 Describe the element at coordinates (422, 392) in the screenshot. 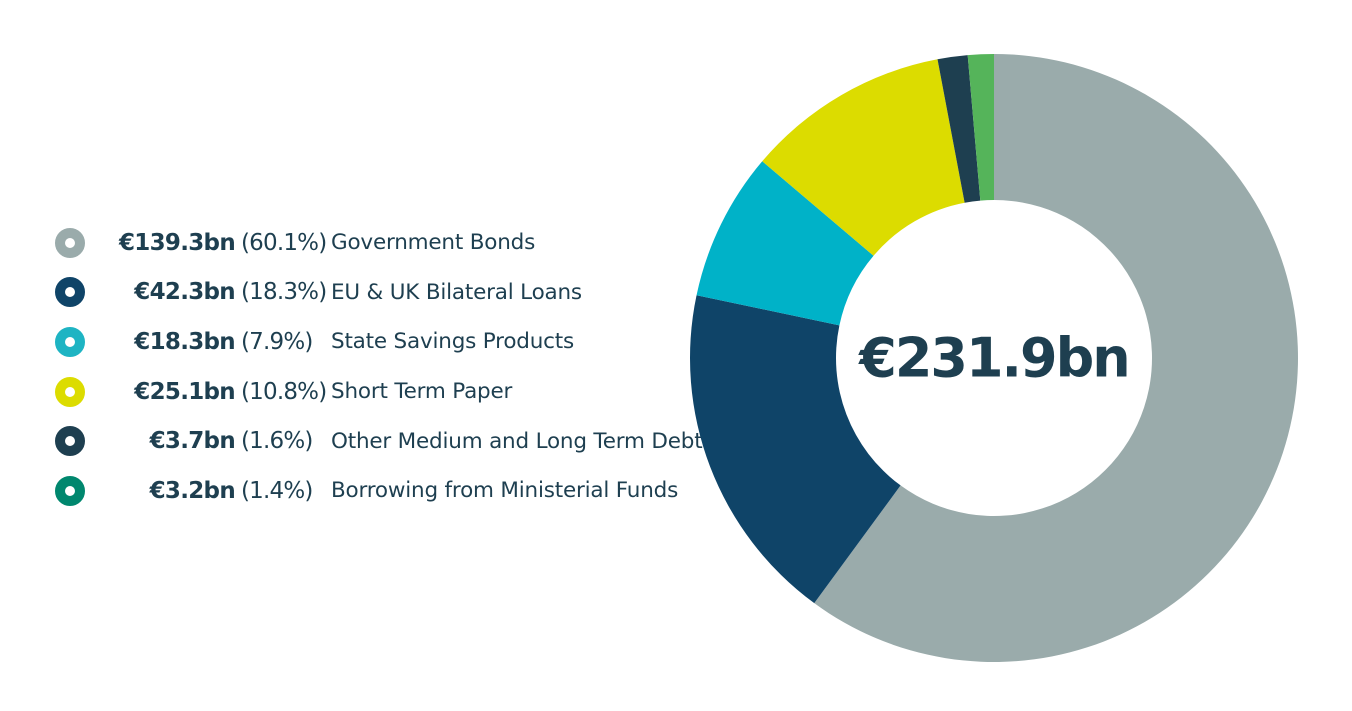

I see `legend-category: Short Term Paper` at that location.